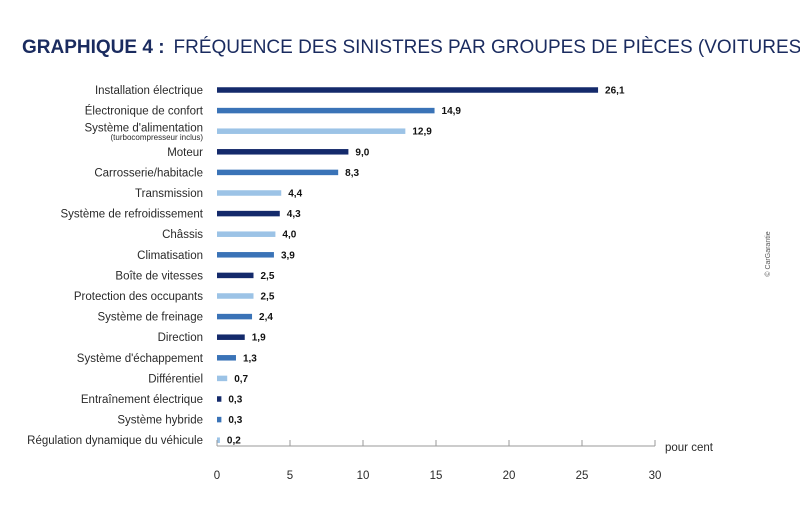  Describe the element at coordinates (150, 318) in the screenshot. I see `category-label: Système de freinage` at that location.